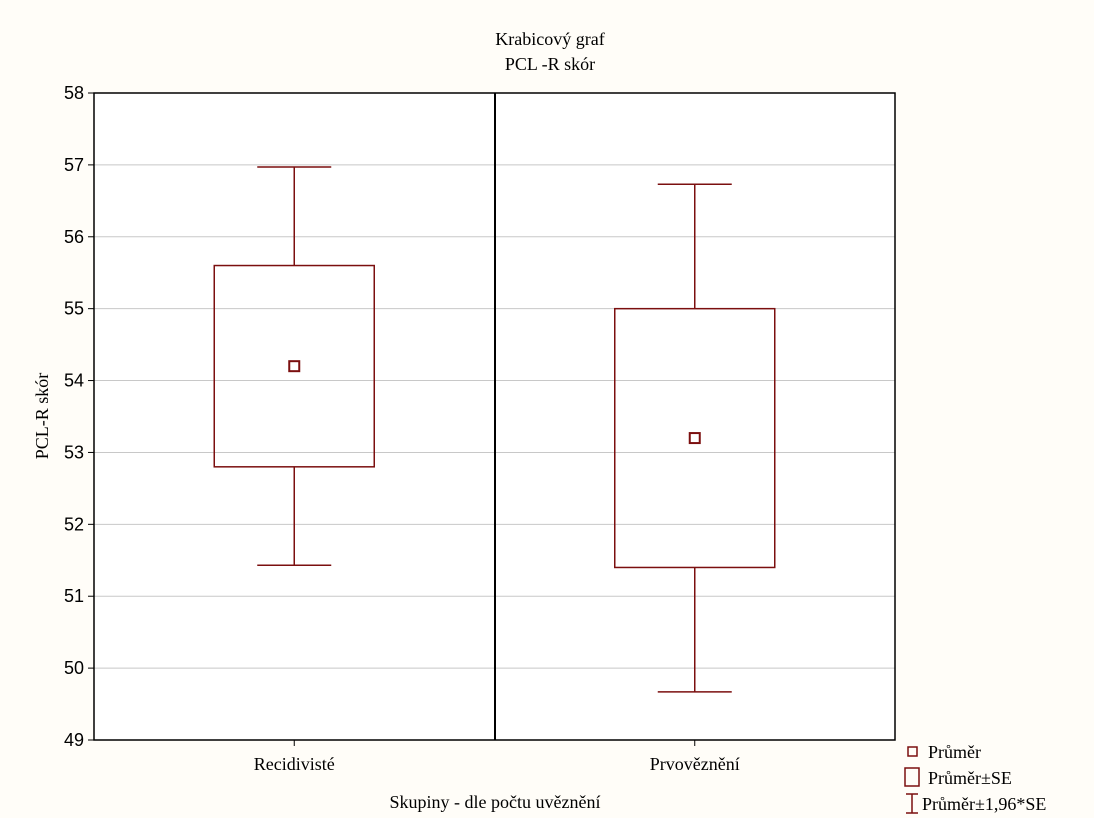  What do you see at coordinates (74, 452) in the screenshot?
I see `y-tick-label: 53` at bounding box center [74, 452].